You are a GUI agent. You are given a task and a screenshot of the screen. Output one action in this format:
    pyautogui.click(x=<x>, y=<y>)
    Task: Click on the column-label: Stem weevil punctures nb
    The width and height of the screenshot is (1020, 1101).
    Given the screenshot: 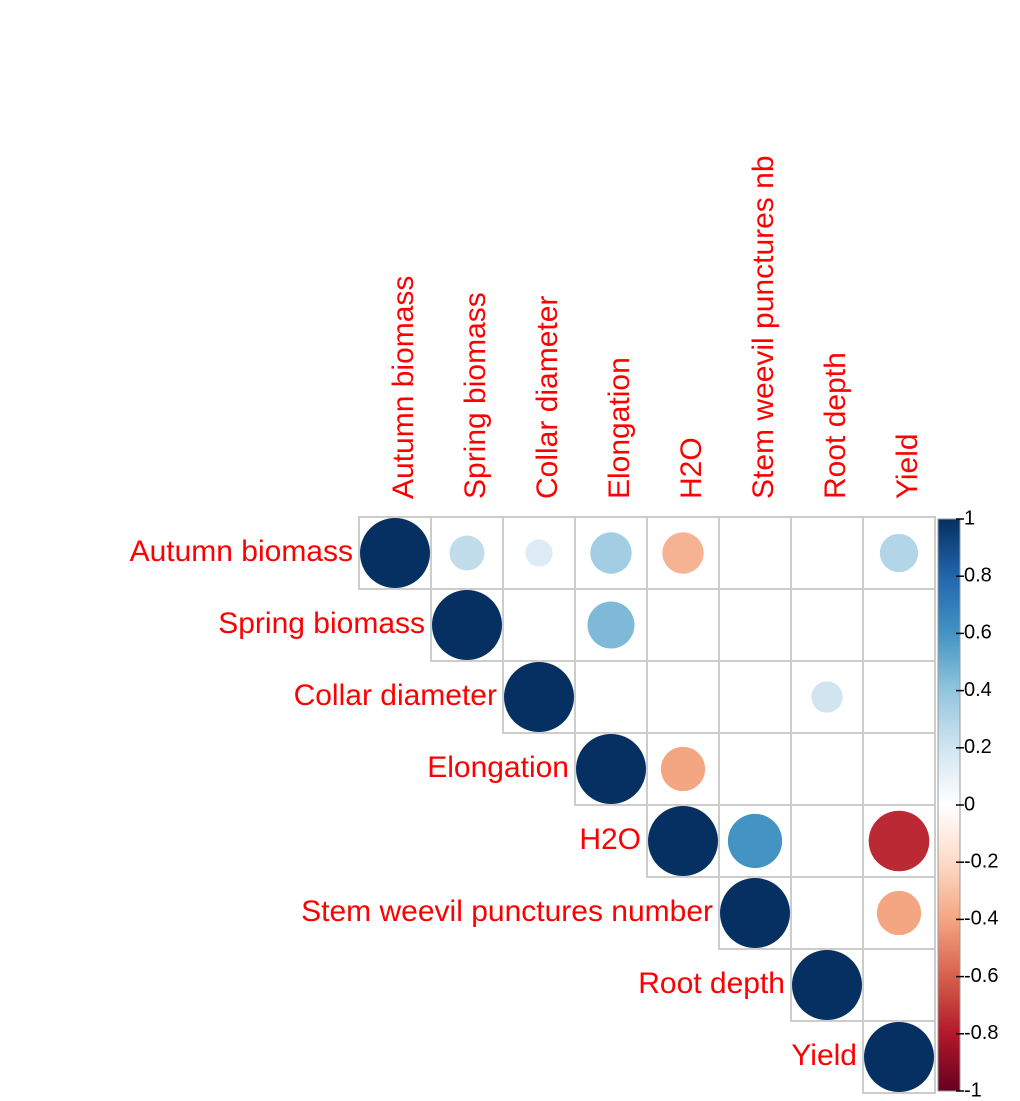 What is the action you would take?
    pyautogui.click(x=763, y=327)
    